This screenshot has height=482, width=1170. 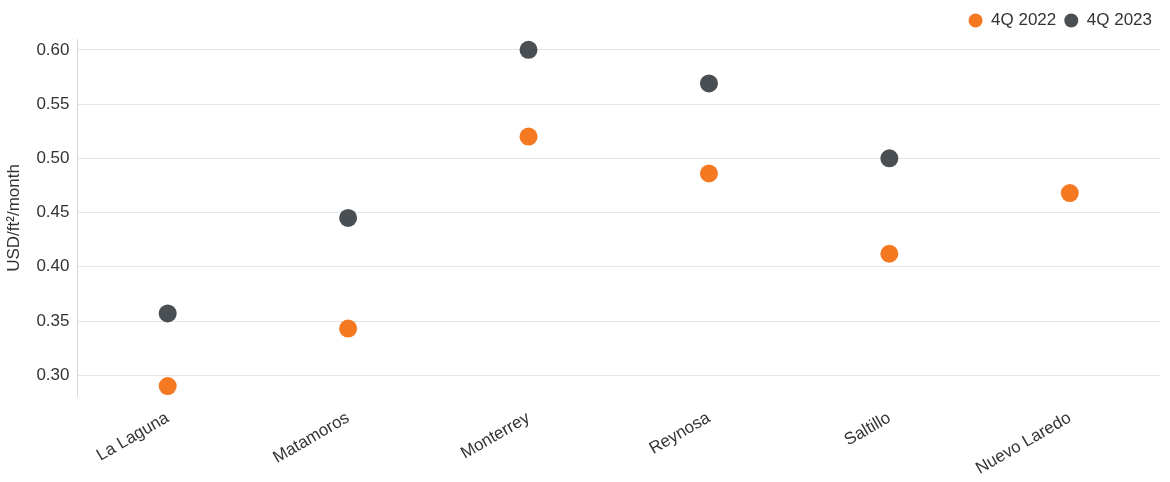 What do you see at coordinates (13, 218) in the screenshot?
I see `y-axis-title: USD/ft²/month` at bounding box center [13, 218].